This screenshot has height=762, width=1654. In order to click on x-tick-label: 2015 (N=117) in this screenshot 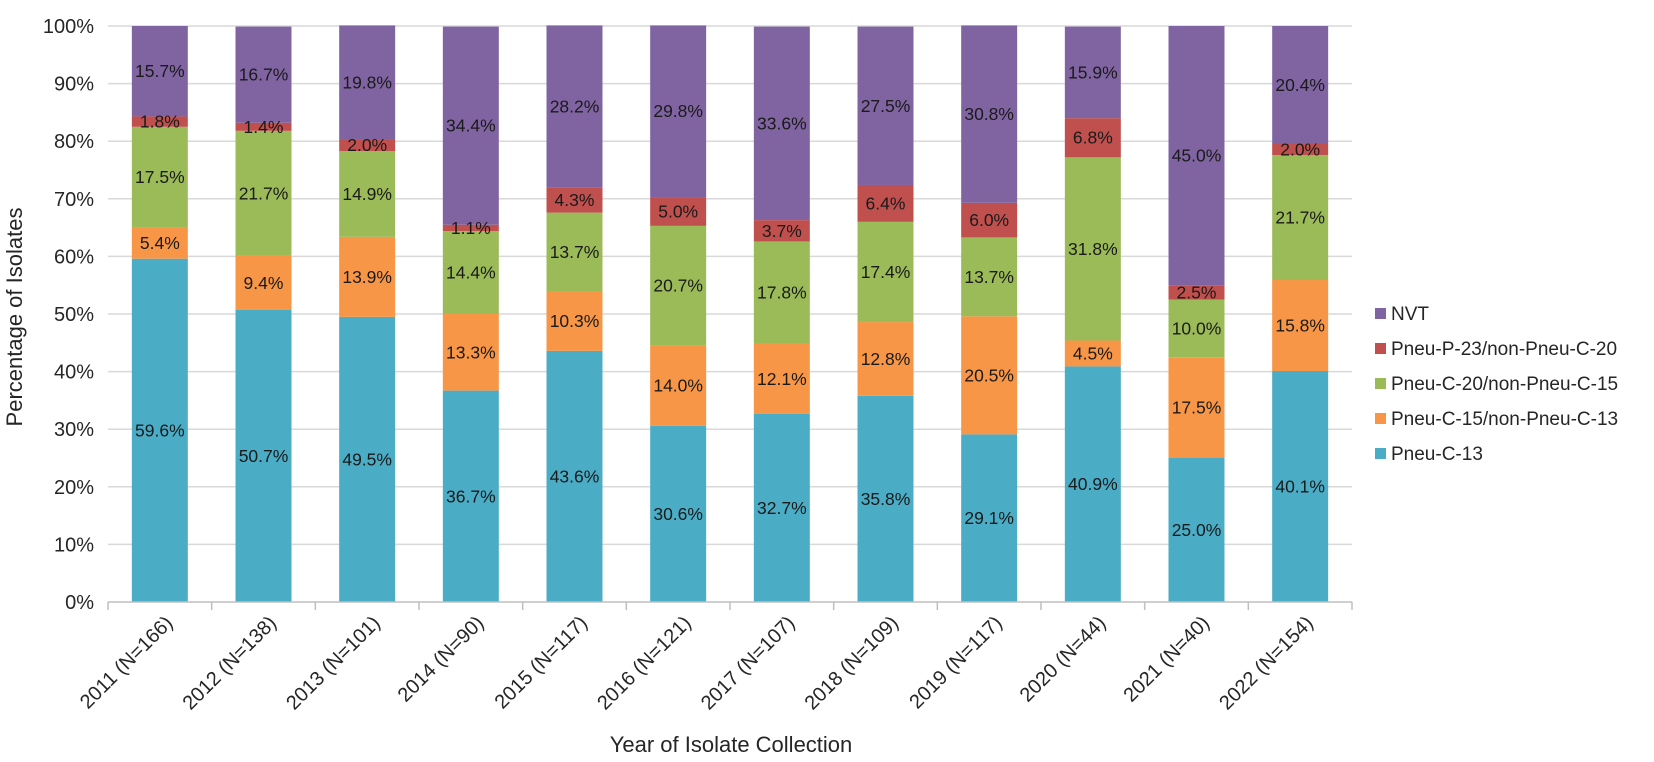, I will do `click(541, 662)`.